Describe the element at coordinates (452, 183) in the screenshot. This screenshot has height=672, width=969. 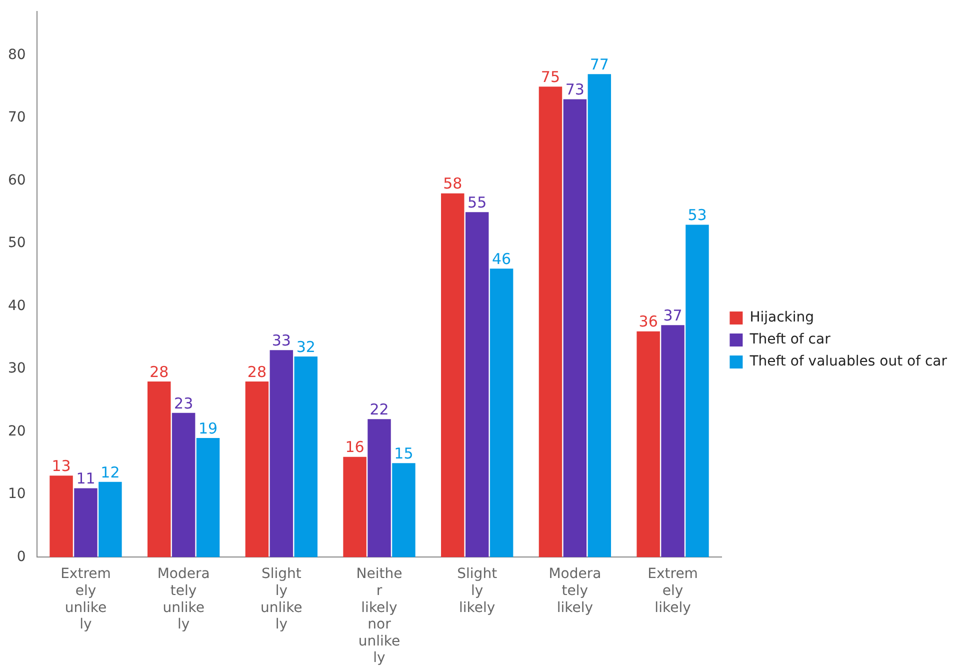
I see `data-label: 58` at that location.